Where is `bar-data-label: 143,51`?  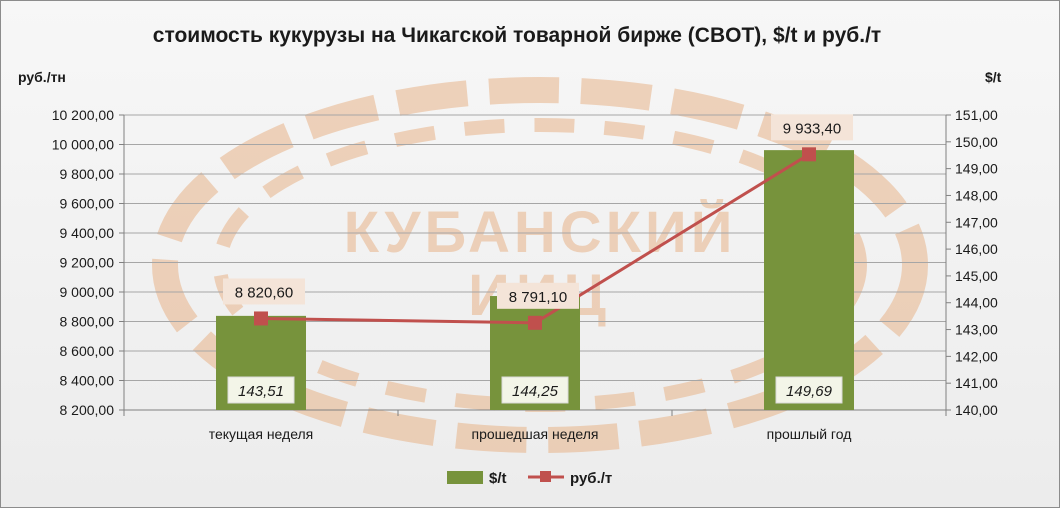
bar-data-label: 143,51 is located at coordinates (261, 391).